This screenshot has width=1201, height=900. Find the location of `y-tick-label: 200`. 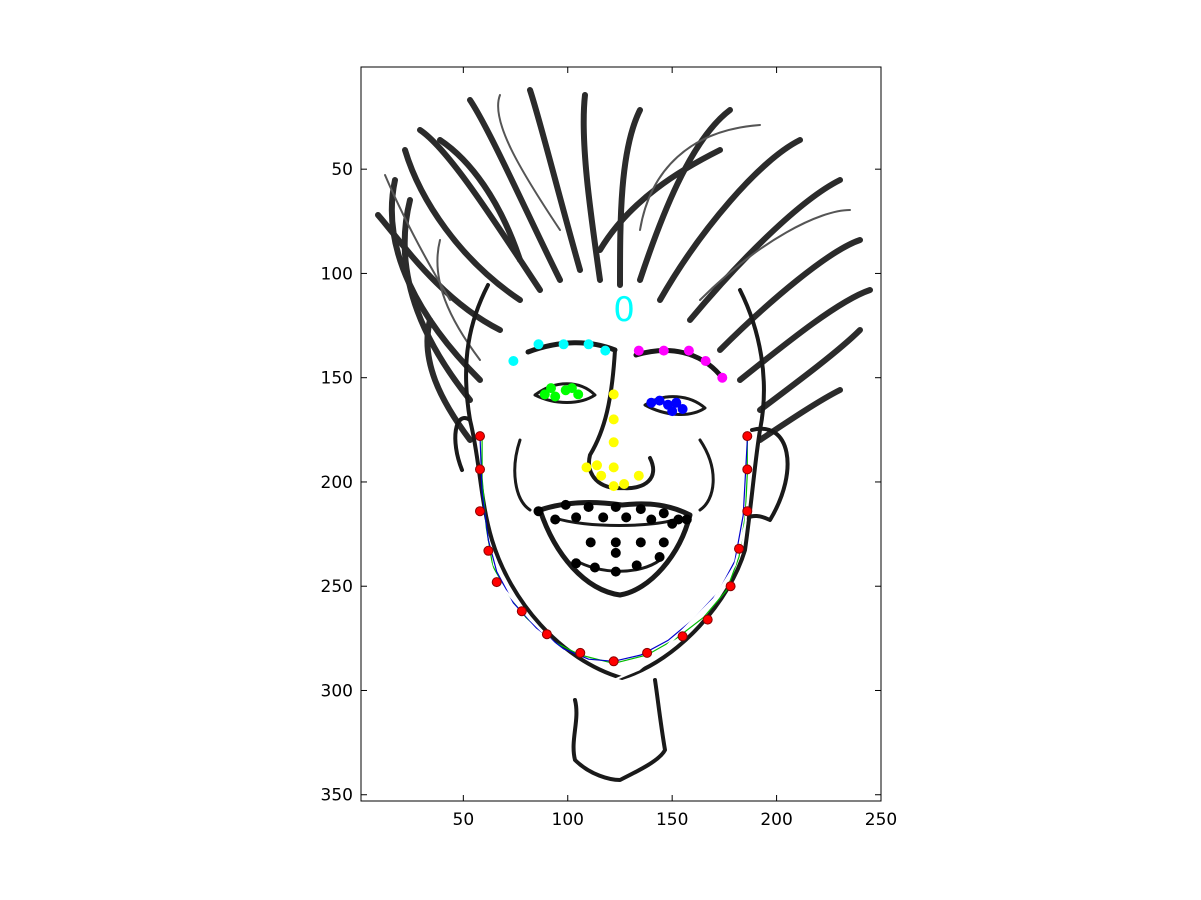

y-tick-label: 200 is located at coordinates (337, 483).